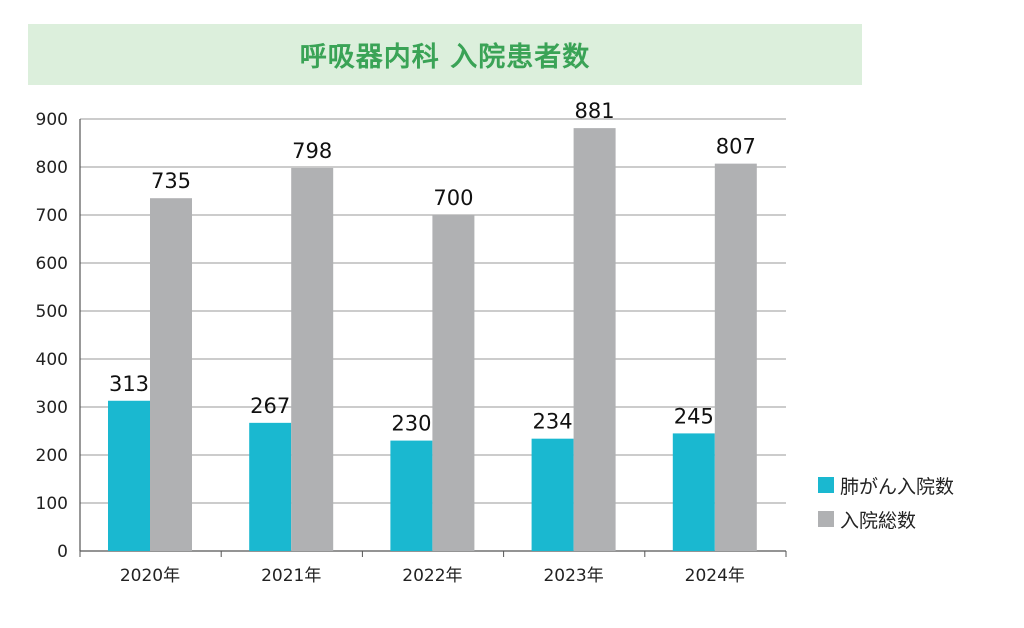 This screenshot has height=628, width=1024. Describe the element at coordinates (445, 57) in the screenshot. I see `chart-title: 呼吸器内科 入院患者数` at that location.